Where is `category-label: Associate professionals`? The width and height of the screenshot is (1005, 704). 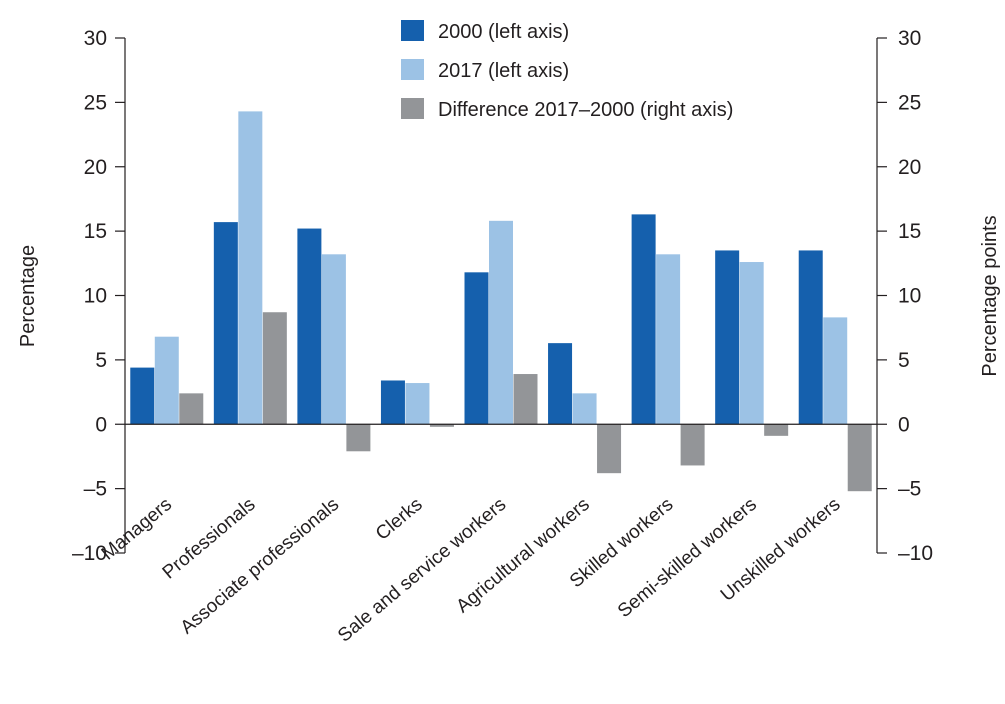 category-label: Associate professionals is located at coordinates (260, 566).